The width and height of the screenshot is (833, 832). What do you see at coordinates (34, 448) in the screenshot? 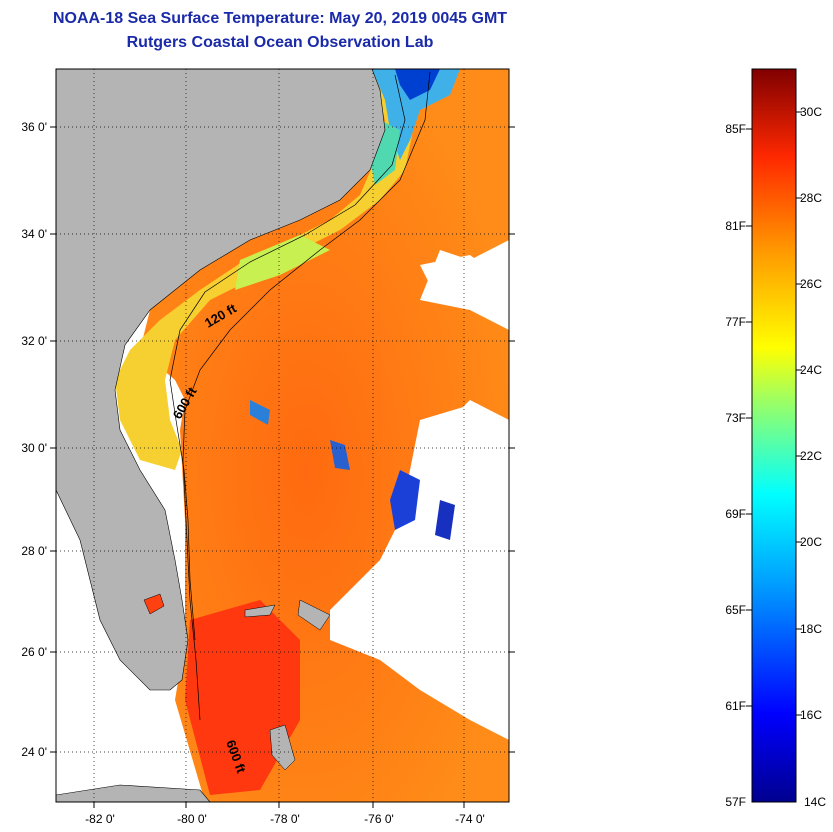
I see `lat-label: 30 0'` at bounding box center [34, 448].